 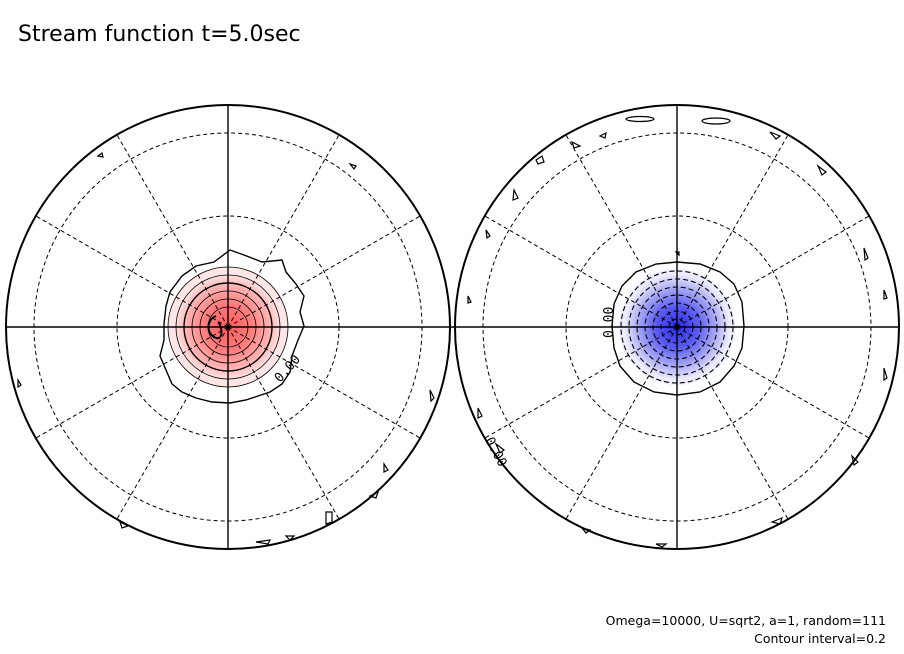 What do you see at coordinates (609, 322) in the screenshot?
I see `right-contour-label: 0.00` at bounding box center [609, 322].